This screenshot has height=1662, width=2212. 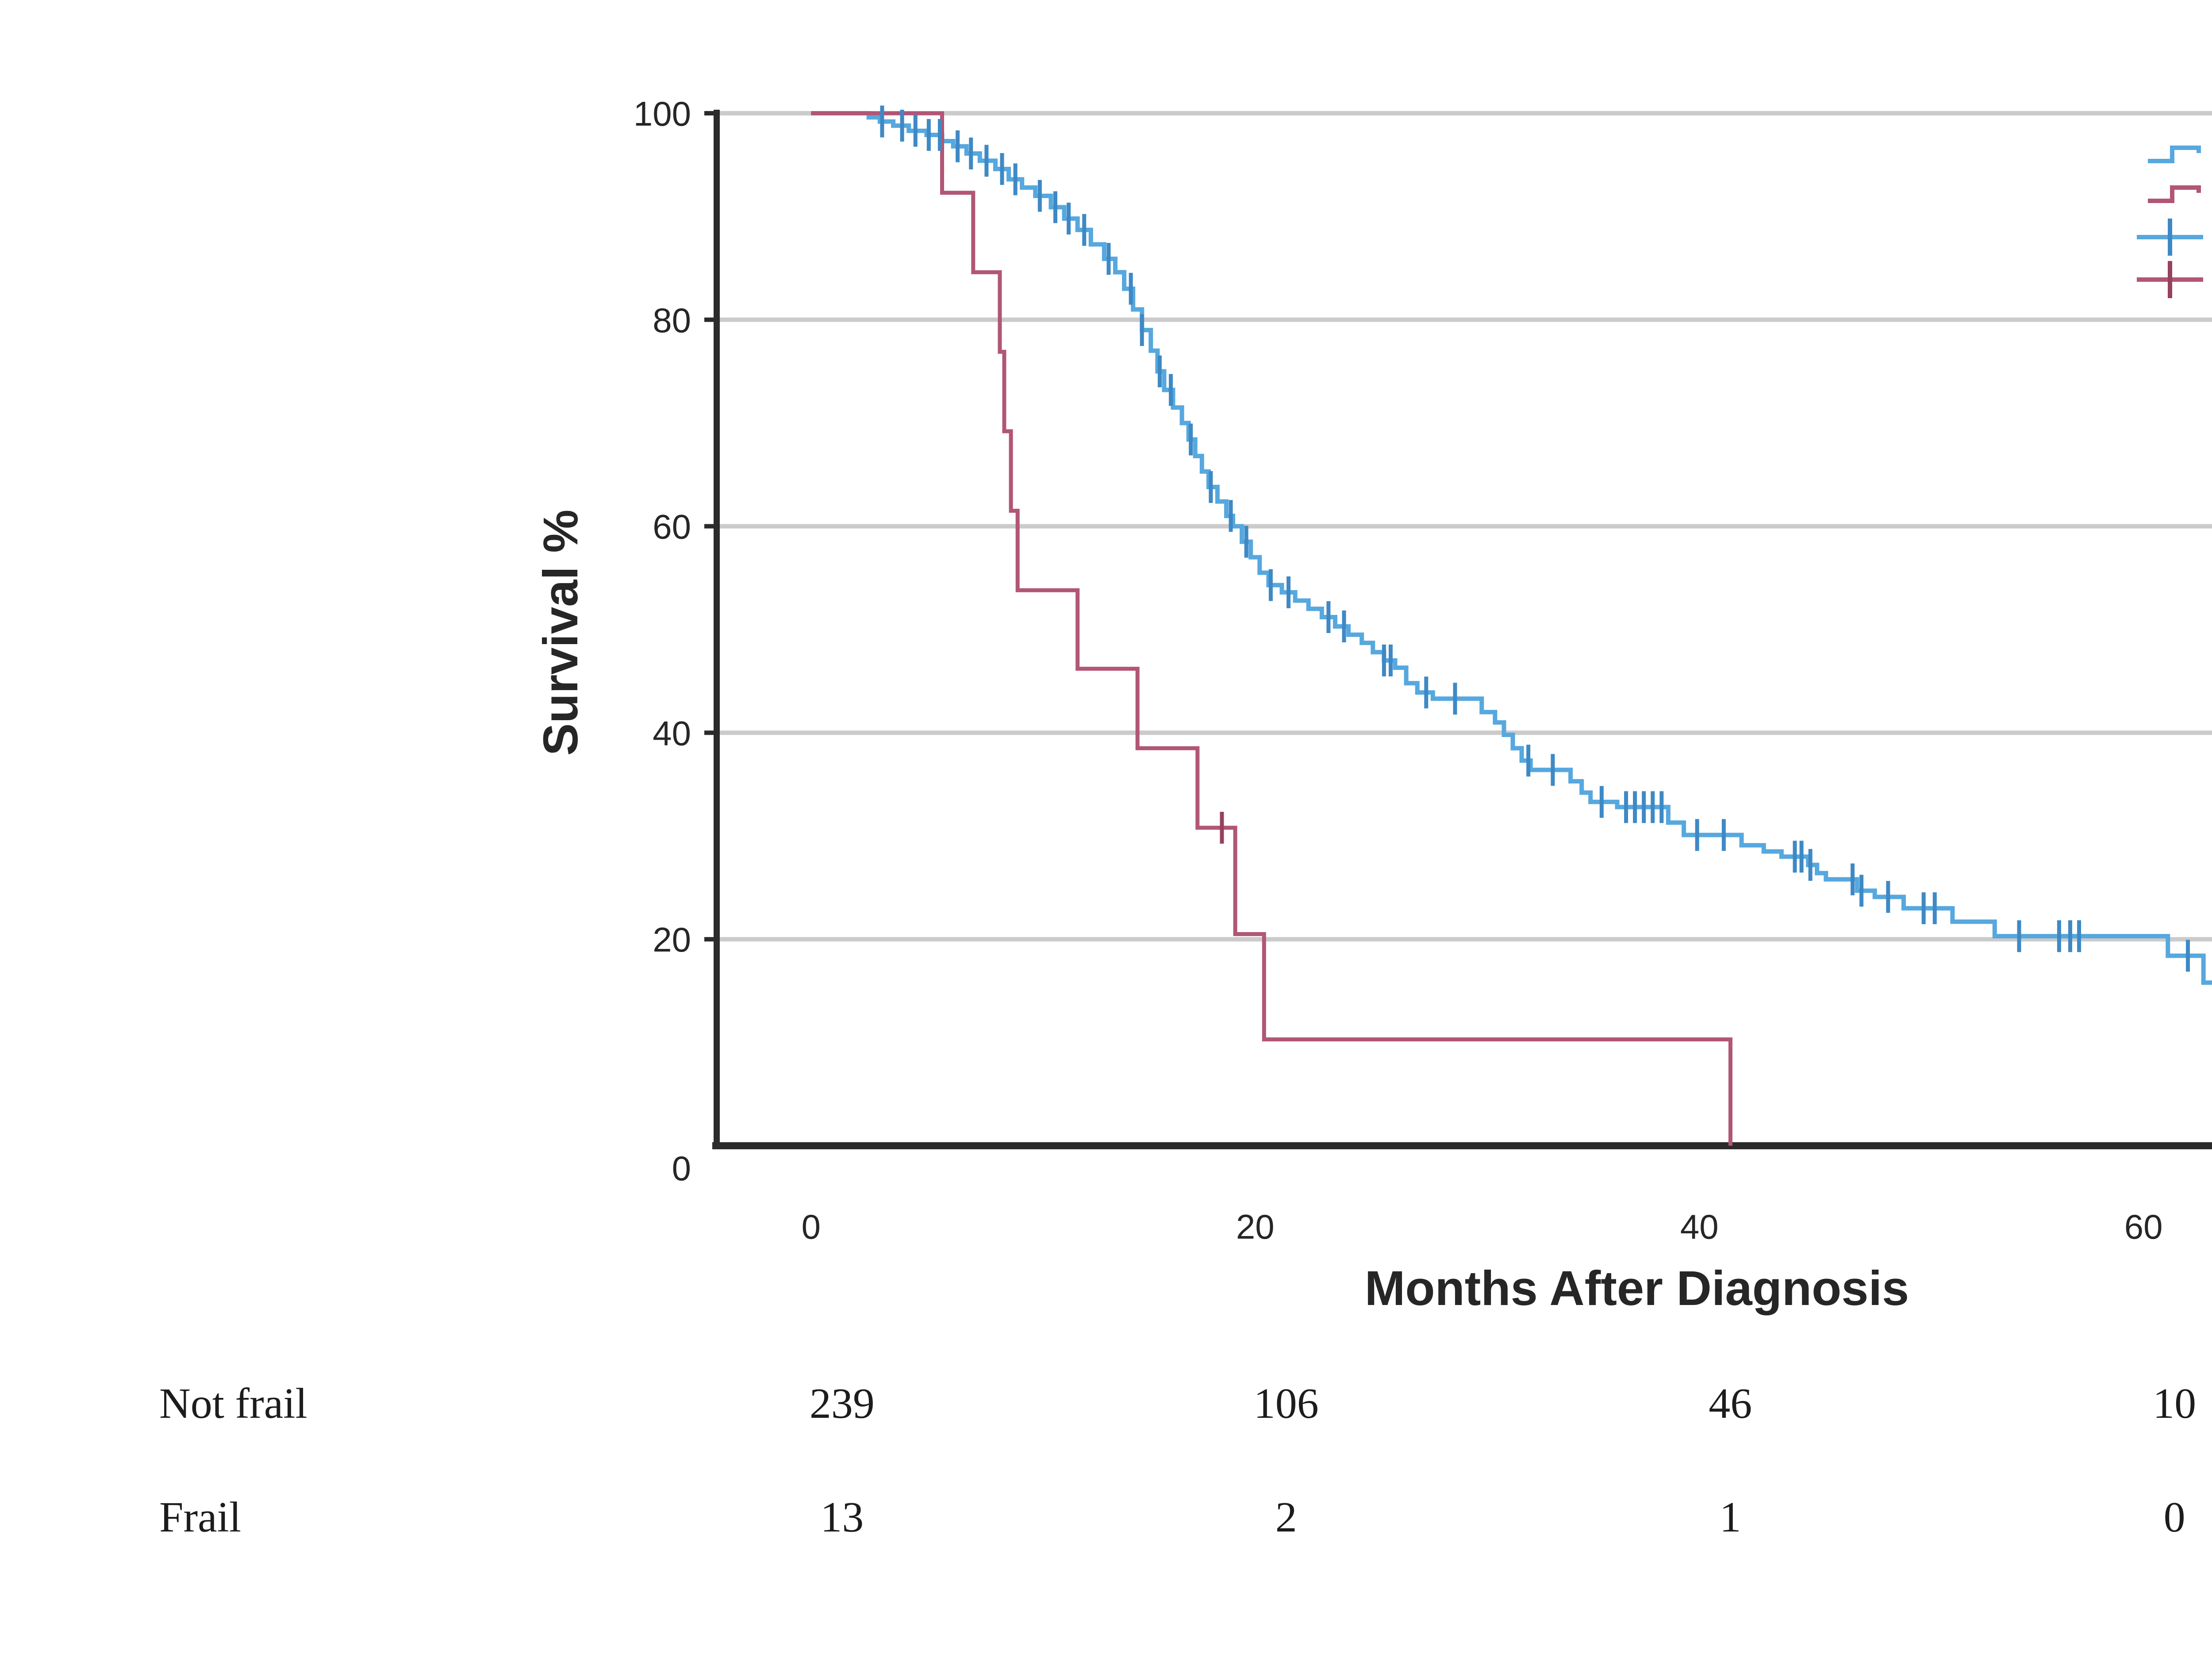 What do you see at coordinates (663, 113) in the screenshot?
I see `y-tick-label-100: 100` at bounding box center [663, 113].